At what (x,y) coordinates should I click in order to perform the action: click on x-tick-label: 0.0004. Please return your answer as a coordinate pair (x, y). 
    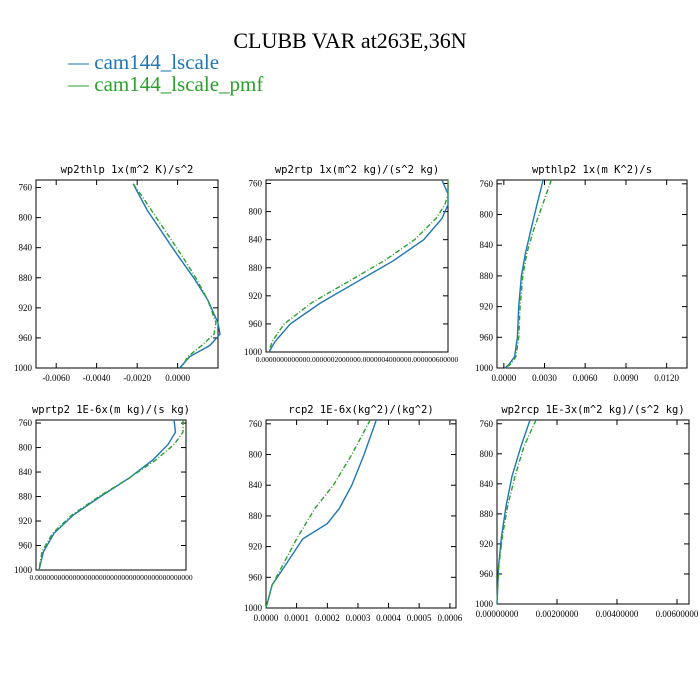
    Looking at the image, I should click on (388, 618).